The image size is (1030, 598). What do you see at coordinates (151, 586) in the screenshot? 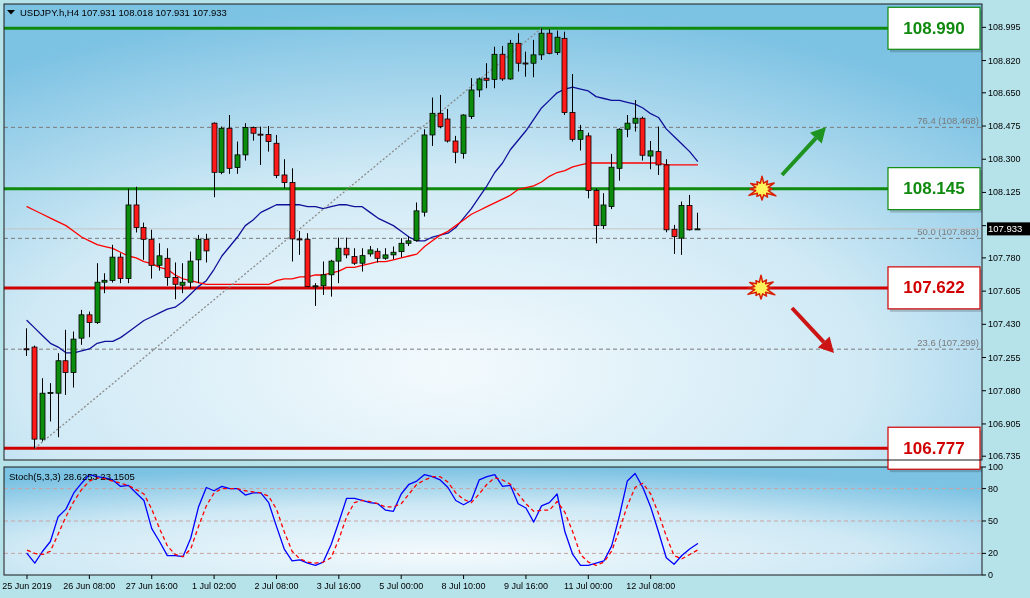
I see `x-tick-label: 27 Jun 16:00` at bounding box center [151, 586].